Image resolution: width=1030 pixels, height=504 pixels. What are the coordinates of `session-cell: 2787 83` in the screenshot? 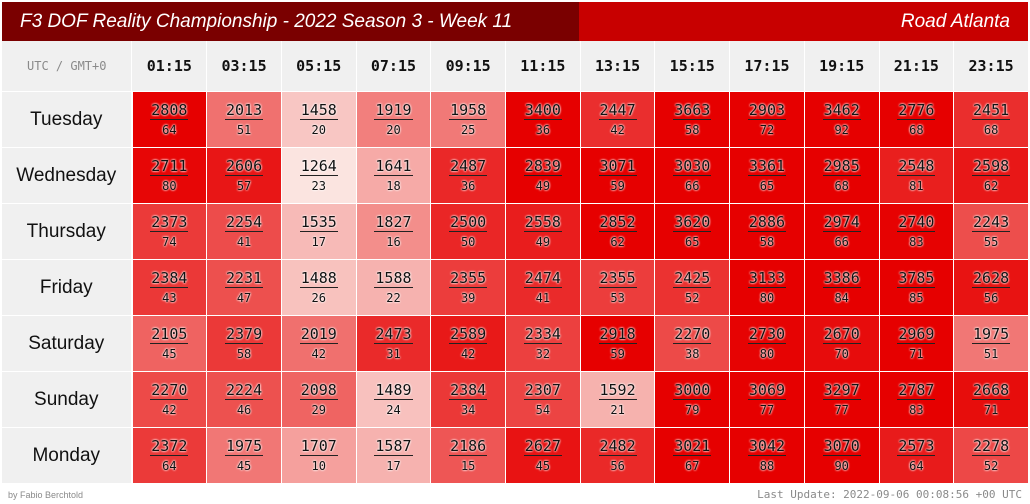 It's located at (916, 399).